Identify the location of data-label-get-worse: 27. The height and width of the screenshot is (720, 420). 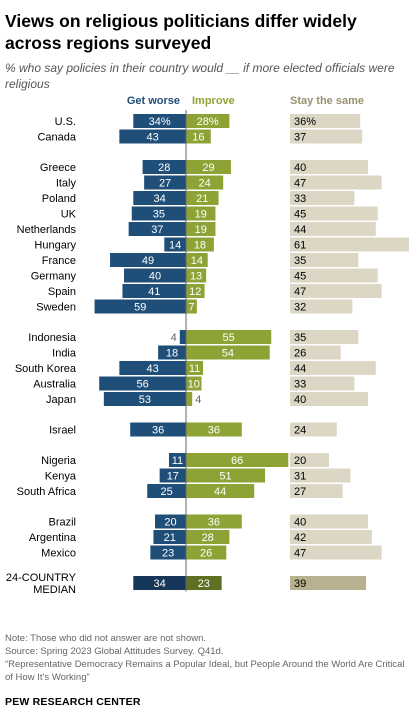
(165, 184).